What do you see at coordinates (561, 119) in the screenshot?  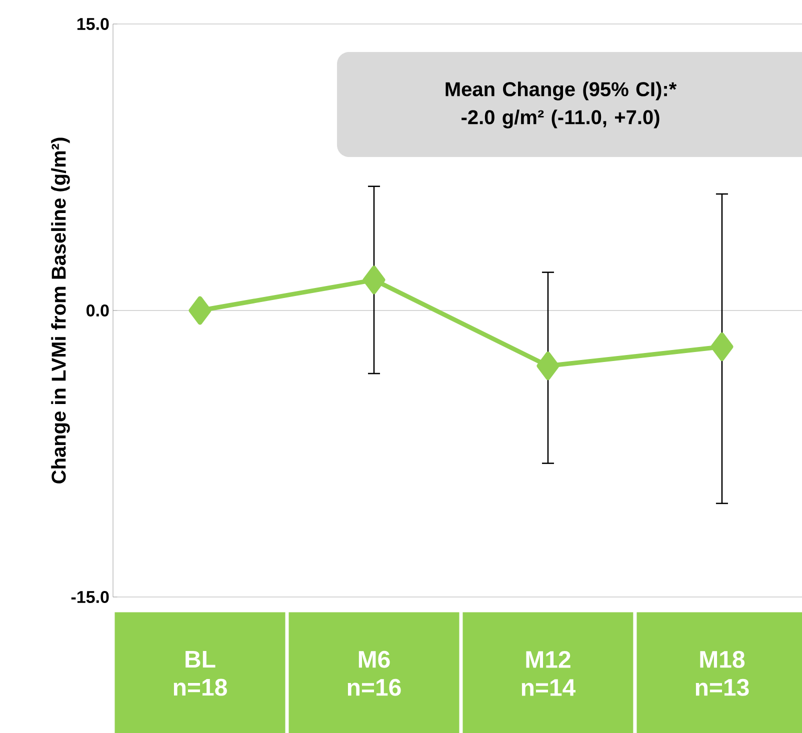 I see `annotation: -2.0 g/m² (-11.0, +7.0)` at bounding box center [561, 119].